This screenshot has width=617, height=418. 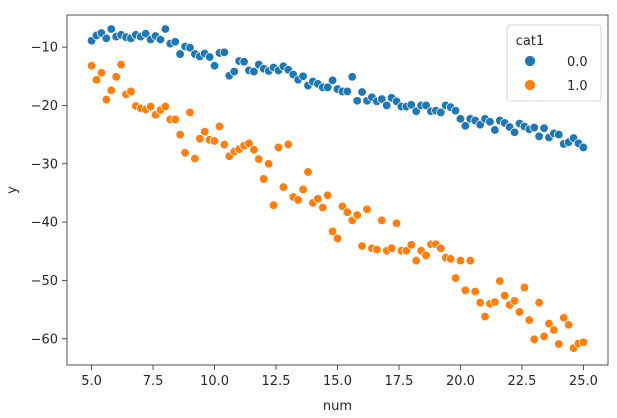 What do you see at coordinates (276, 381) in the screenshot?
I see `x-tick-label: 12.5` at bounding box center [276, 381].